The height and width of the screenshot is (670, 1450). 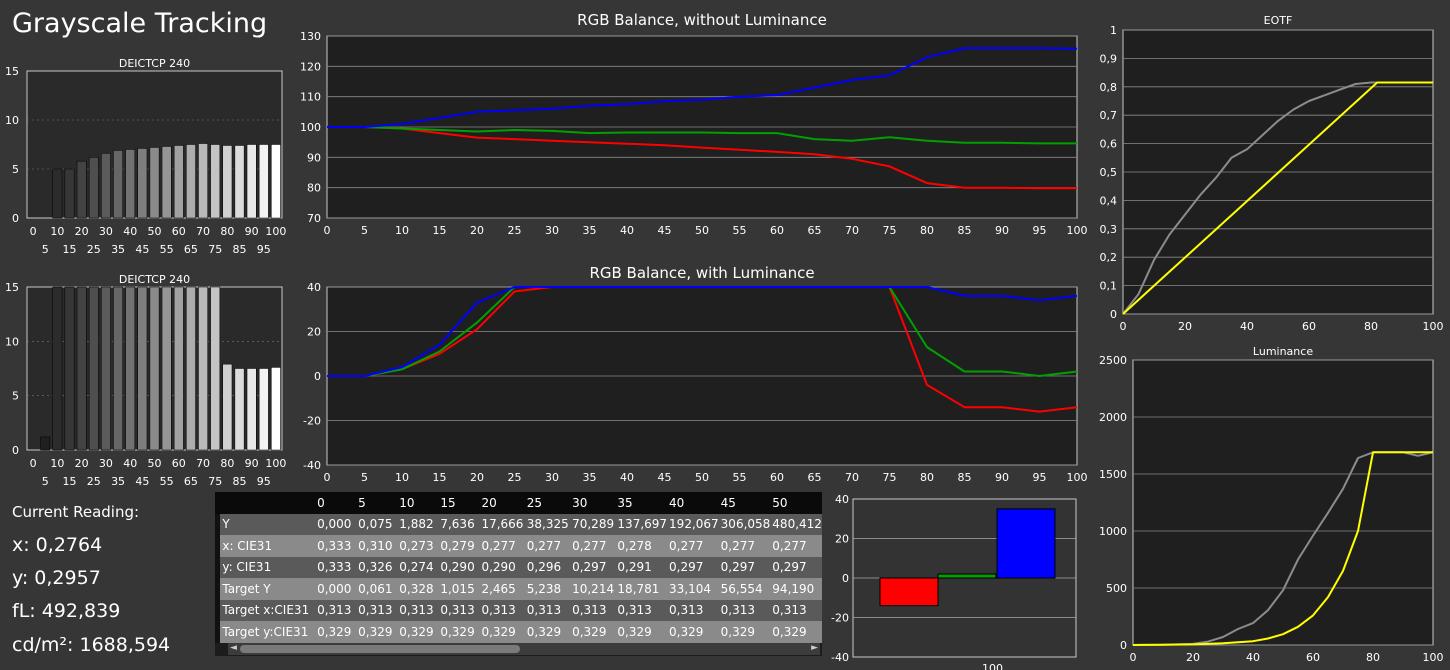 What do you see at coordinates (547, 524) in the screenshot?
I see `table-cell: 38,325` at bounding box center [547, 524].